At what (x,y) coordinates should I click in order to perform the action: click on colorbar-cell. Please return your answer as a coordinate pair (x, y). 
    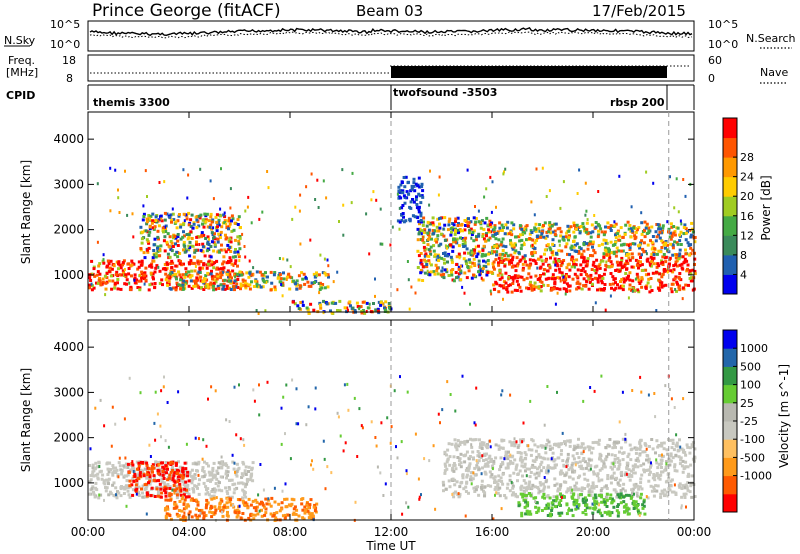
    Looking at the image, I should click on (730, 412).